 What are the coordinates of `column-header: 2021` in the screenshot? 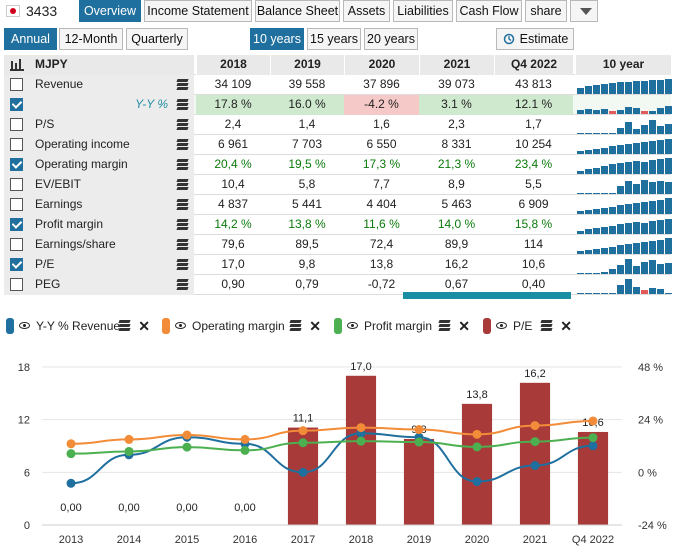 It's located at (456, 65).